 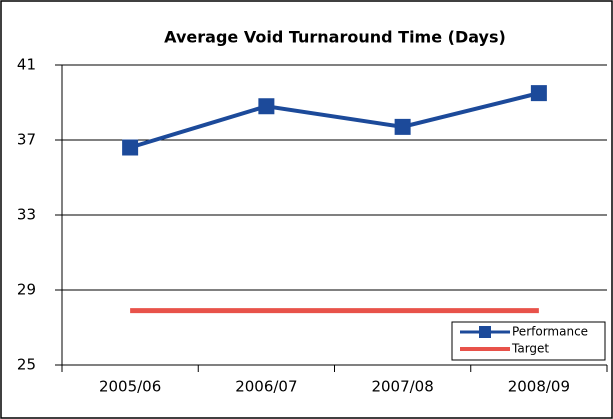 What do you see at coordinates (26, 65) in the screenshot?
I see `y-tick-label: 41` at bounding box center [26, 65].